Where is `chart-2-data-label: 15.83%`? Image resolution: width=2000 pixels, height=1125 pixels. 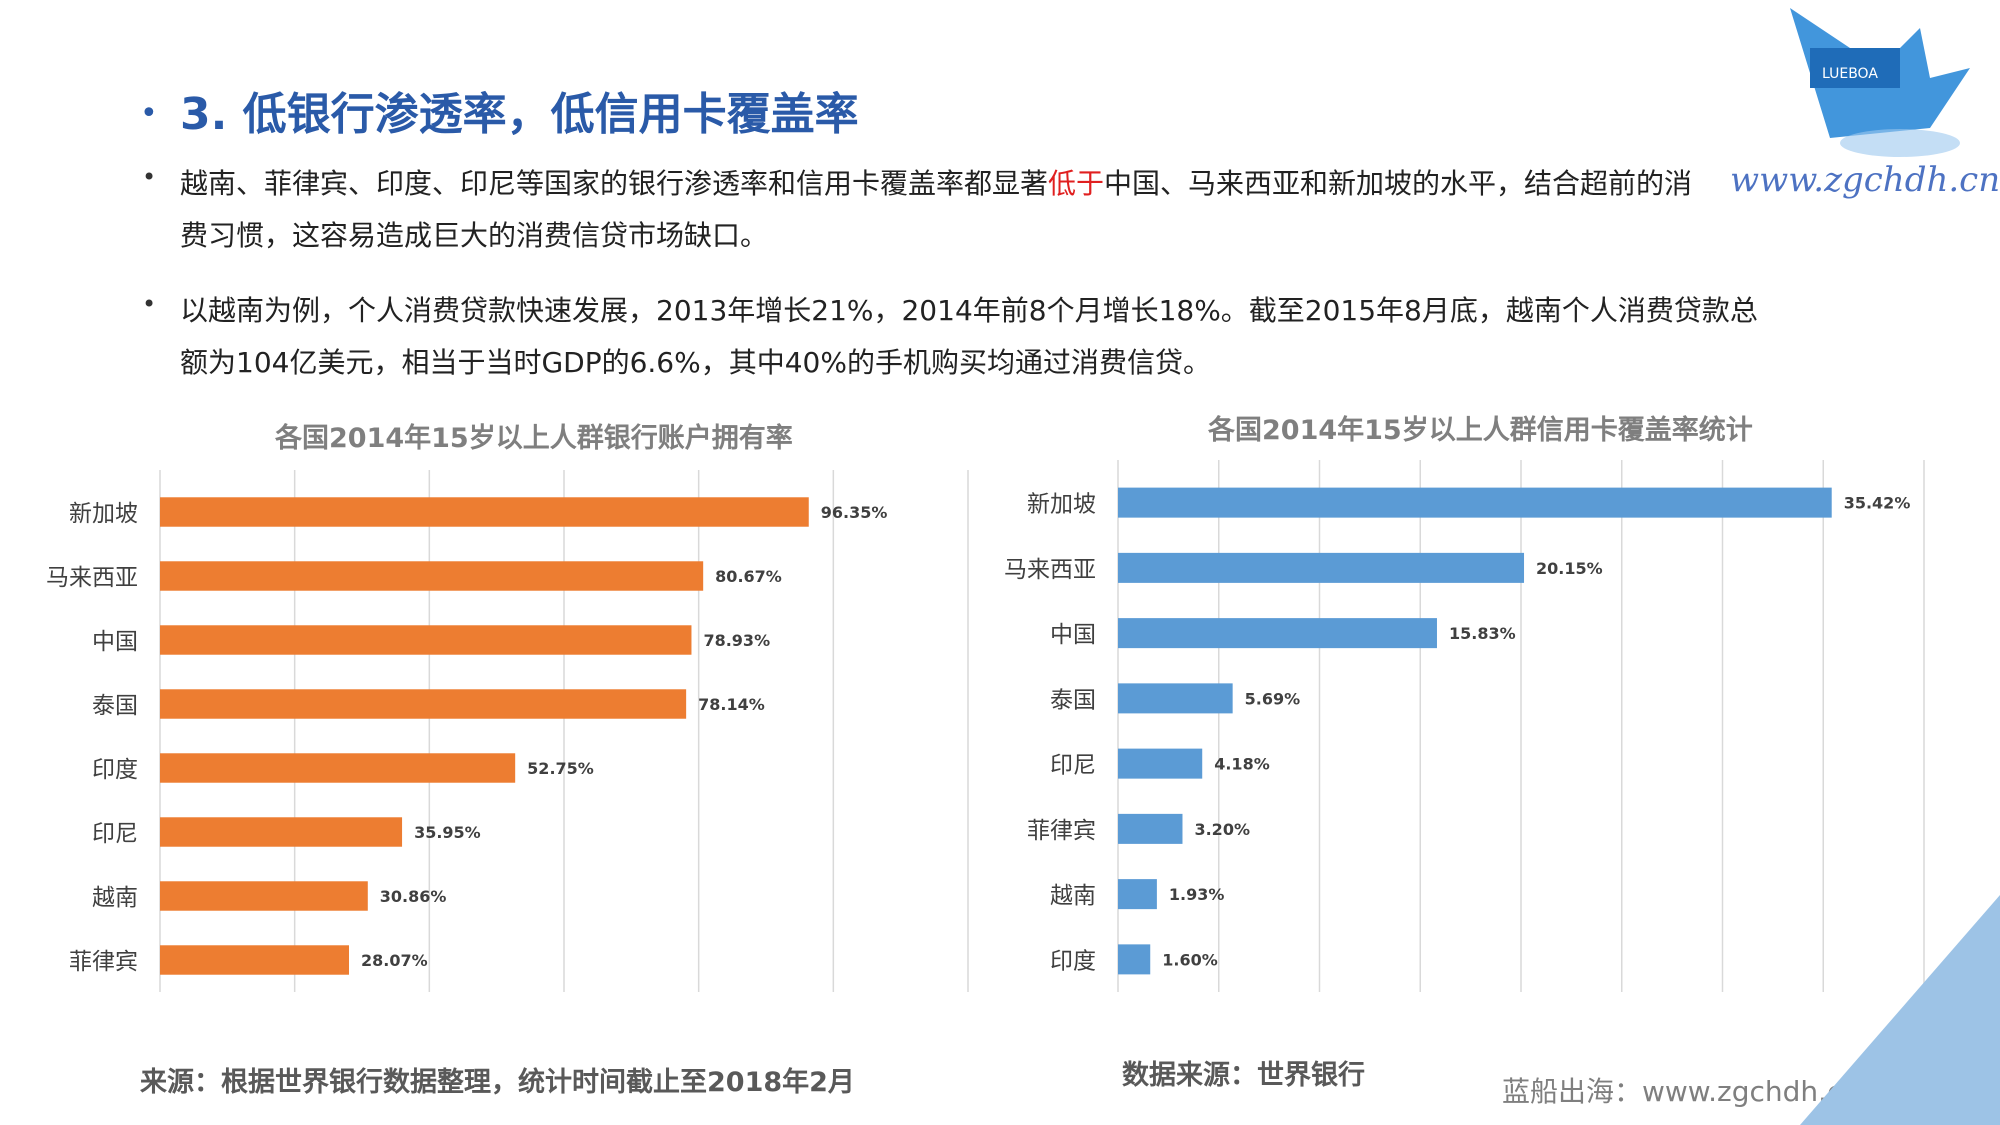
chart-2-data-label: 15.83% is located at coordinates (1482, 633).